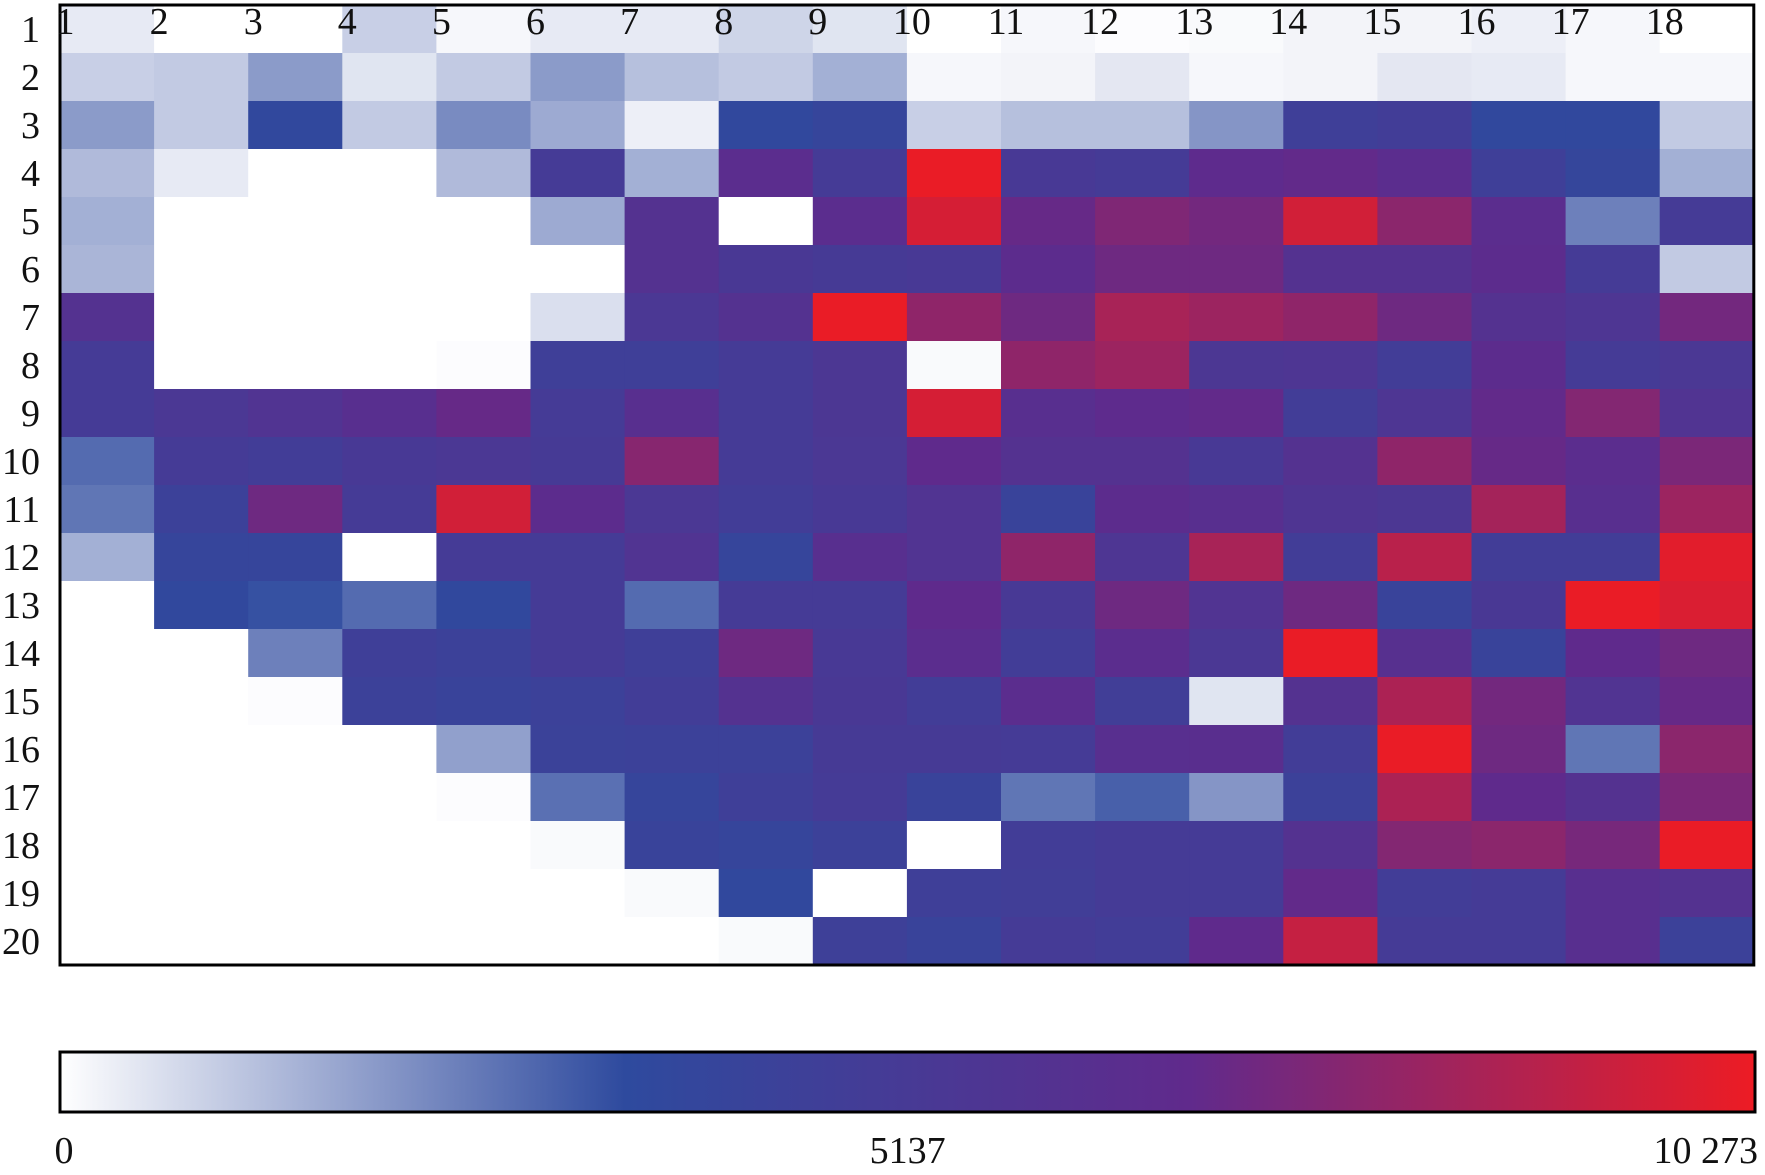 The width and height of the screenshot is (1765, 1175). What do you see at coordinates (253, 22) in the screenshot?
I see `x-tick-label: 3` at bounding box center [253, 22].